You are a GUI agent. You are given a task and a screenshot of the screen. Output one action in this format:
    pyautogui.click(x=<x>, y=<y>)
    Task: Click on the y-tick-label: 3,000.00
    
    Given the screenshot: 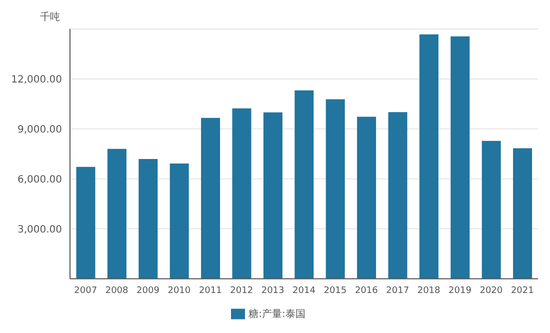 What is the action you would take?
    pyautogui.click(x=39, y=230)
    